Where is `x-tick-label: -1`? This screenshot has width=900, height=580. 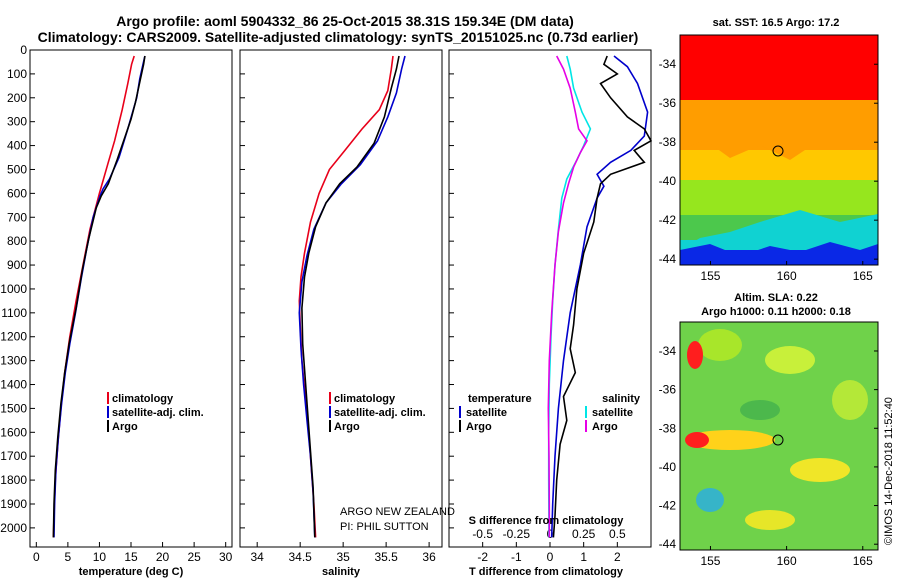
x-tick-label: -1 is located at coordinates (516, 557).